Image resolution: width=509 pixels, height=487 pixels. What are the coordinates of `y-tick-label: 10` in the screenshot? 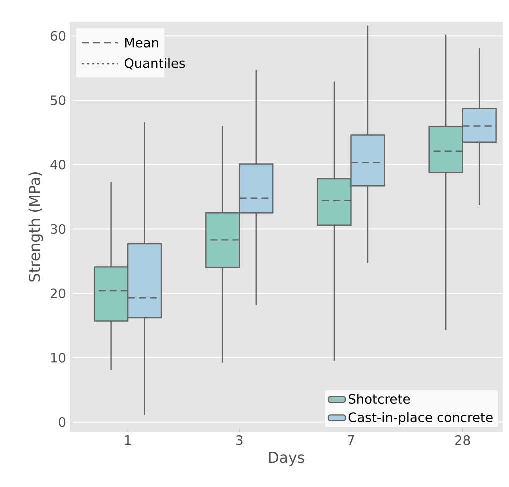 It's located at (58, 358).